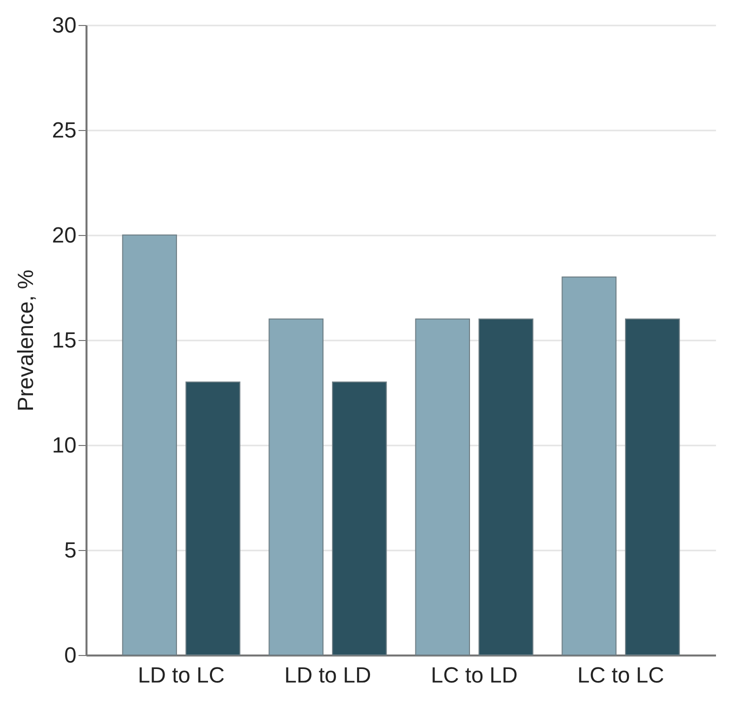  I want to click on y-axis-title: Prevalence, %, so click(25, 341).